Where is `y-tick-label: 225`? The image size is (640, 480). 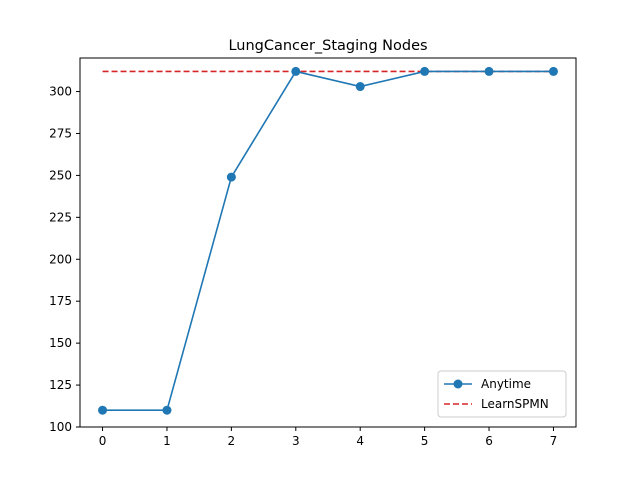
y-tick-label: 225 is located at coordinates (60, 217).